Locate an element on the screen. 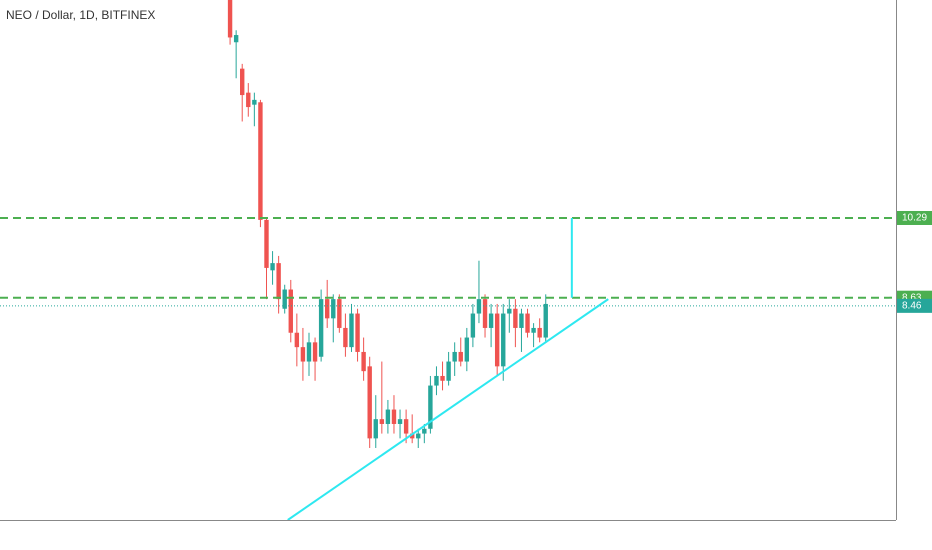 This screenshot has height=550, width=932. trend-line is located at coordinates (448, 409).